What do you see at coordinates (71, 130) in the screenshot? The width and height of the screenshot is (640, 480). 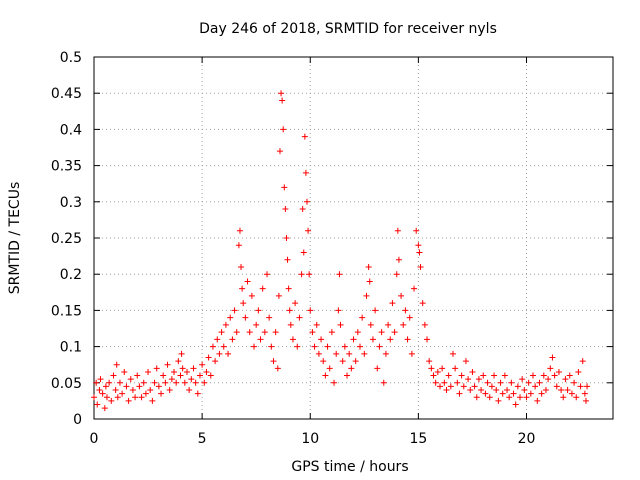 I see `y-tick-label: 0.4` at bounding box center [71, 130].